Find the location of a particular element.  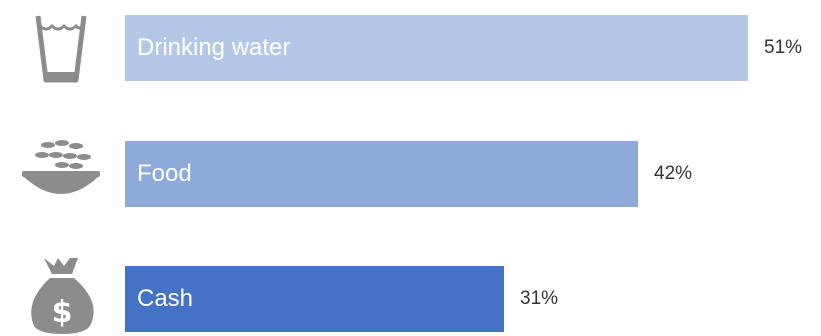

bar-drinking-water is located at coordinates (436, 48).